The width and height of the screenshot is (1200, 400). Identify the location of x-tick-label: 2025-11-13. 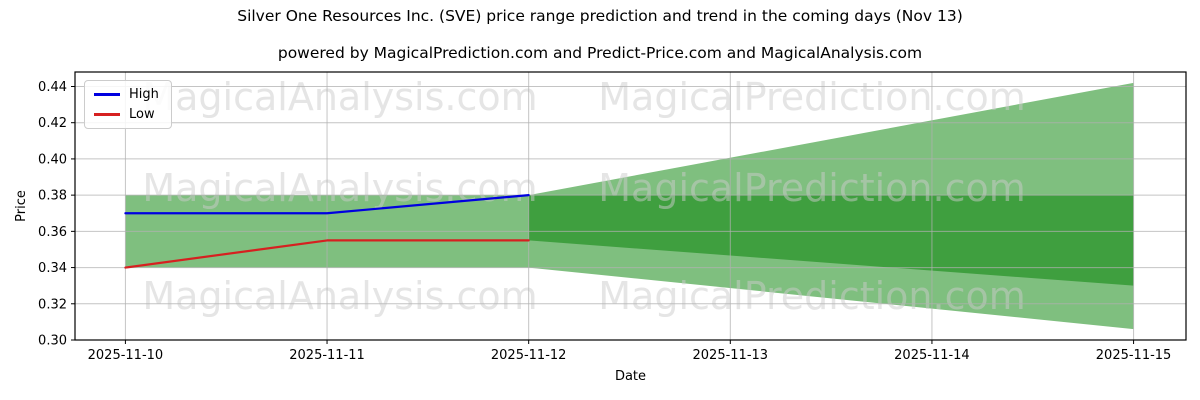
(731, 355).